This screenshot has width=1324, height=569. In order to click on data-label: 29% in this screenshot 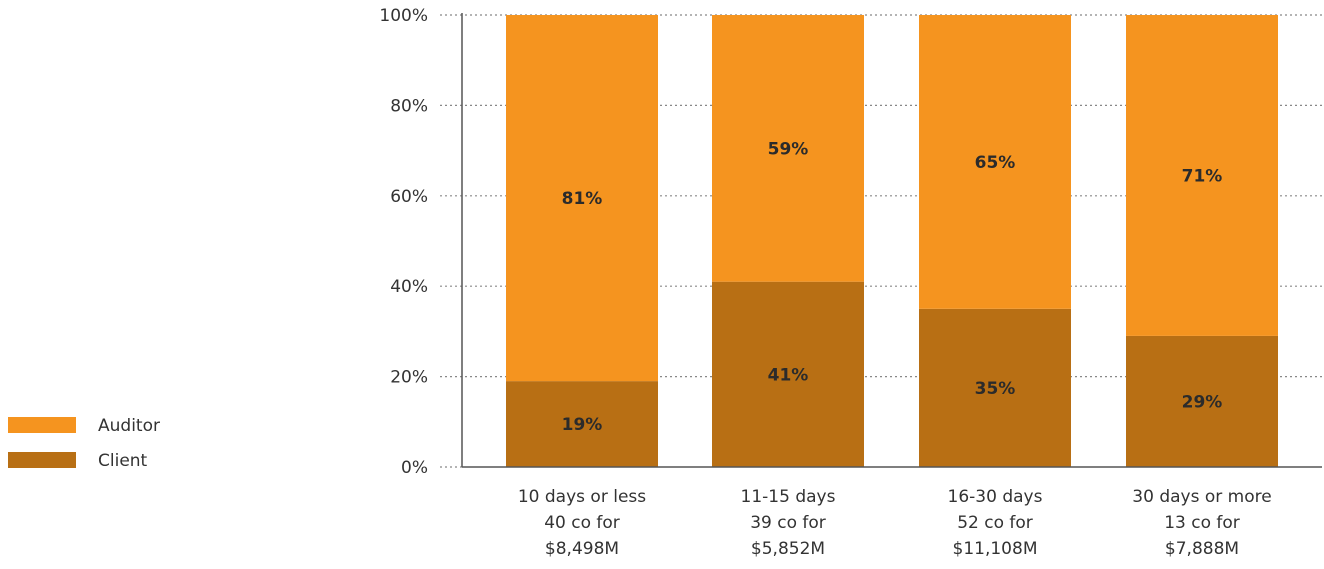, I will do `click(1202, 402)`.